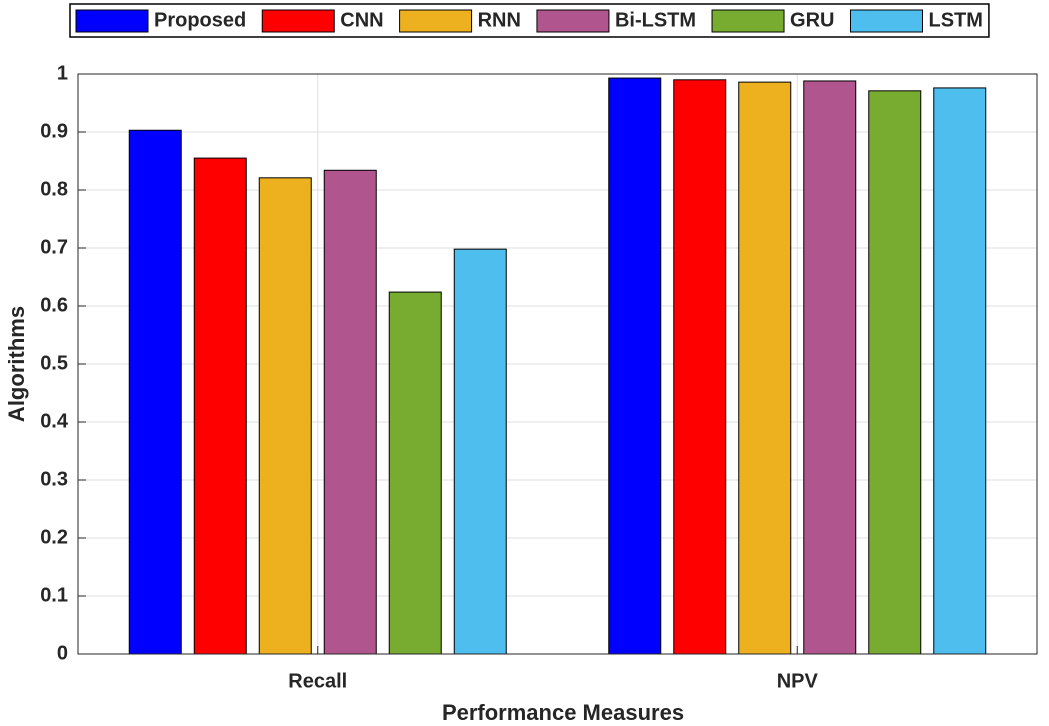 The width and height of the screenshot is (1049, 726). Describe the element at coordinates (54, 247) in the screenshot. I see `y-tick-label: 0.7` at that location.